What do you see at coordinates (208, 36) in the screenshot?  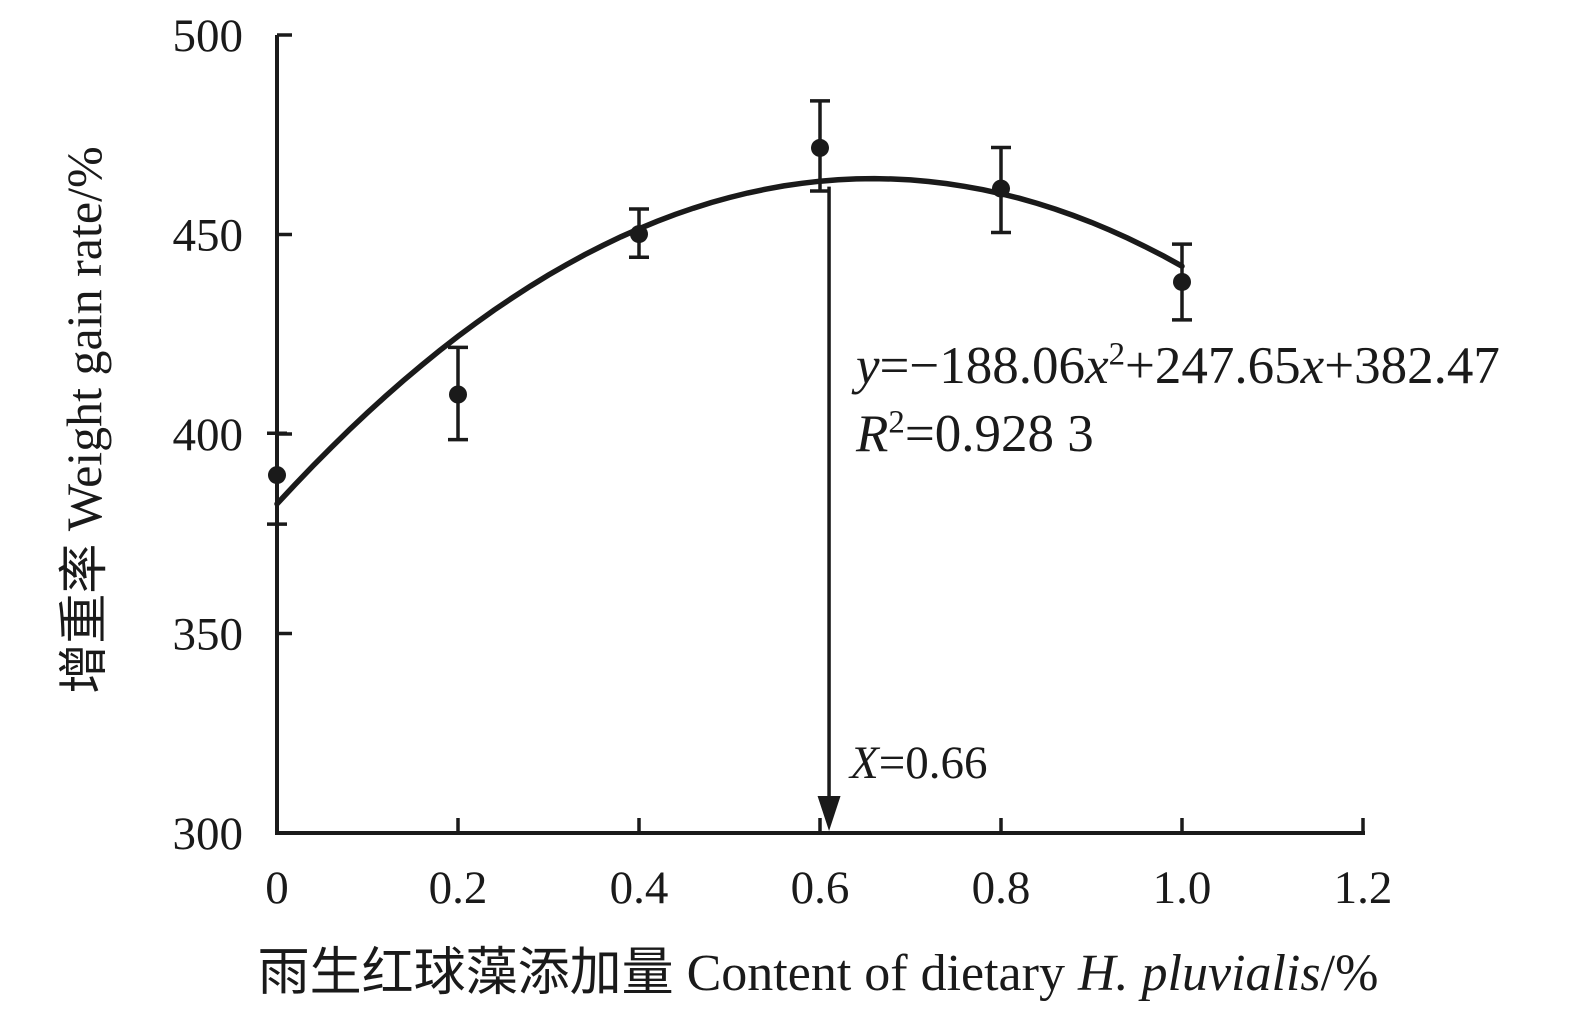 I see `y-tick-label: 500` at bounding box center [208, 36].